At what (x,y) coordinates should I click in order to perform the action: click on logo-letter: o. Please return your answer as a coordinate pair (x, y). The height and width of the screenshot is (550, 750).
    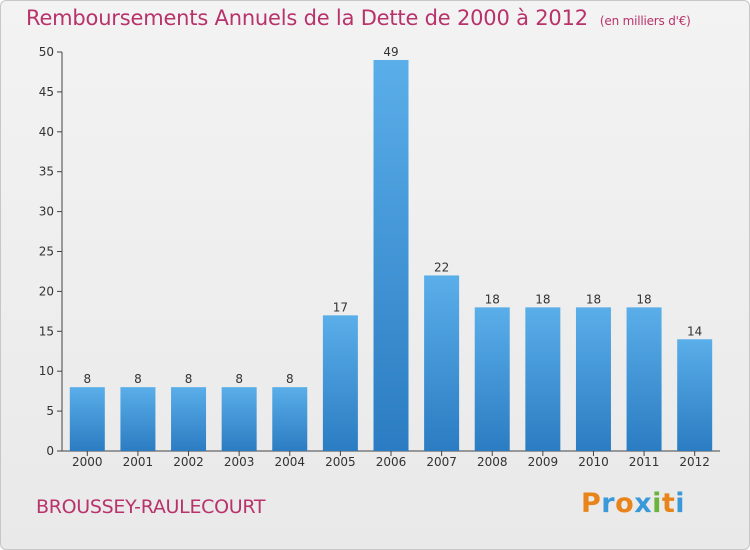
    Looking at the image, I should click on (625, 503).